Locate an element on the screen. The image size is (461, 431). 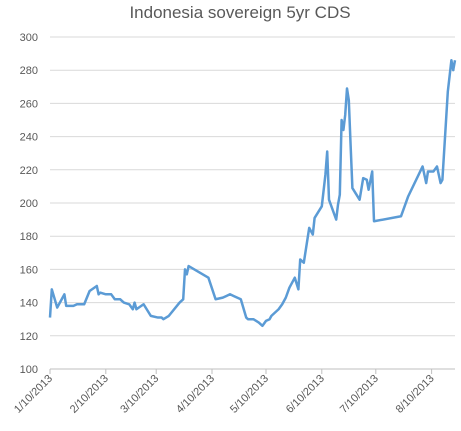
x-tick-label: 3/10/2013 is located at coordinates (139, 394).